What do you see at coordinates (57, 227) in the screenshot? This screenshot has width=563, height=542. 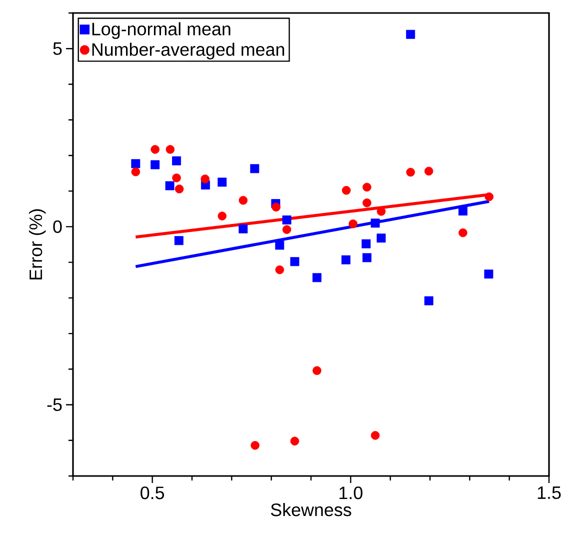 I see `y-tick-label: 0` at bounding box center [57, 227].